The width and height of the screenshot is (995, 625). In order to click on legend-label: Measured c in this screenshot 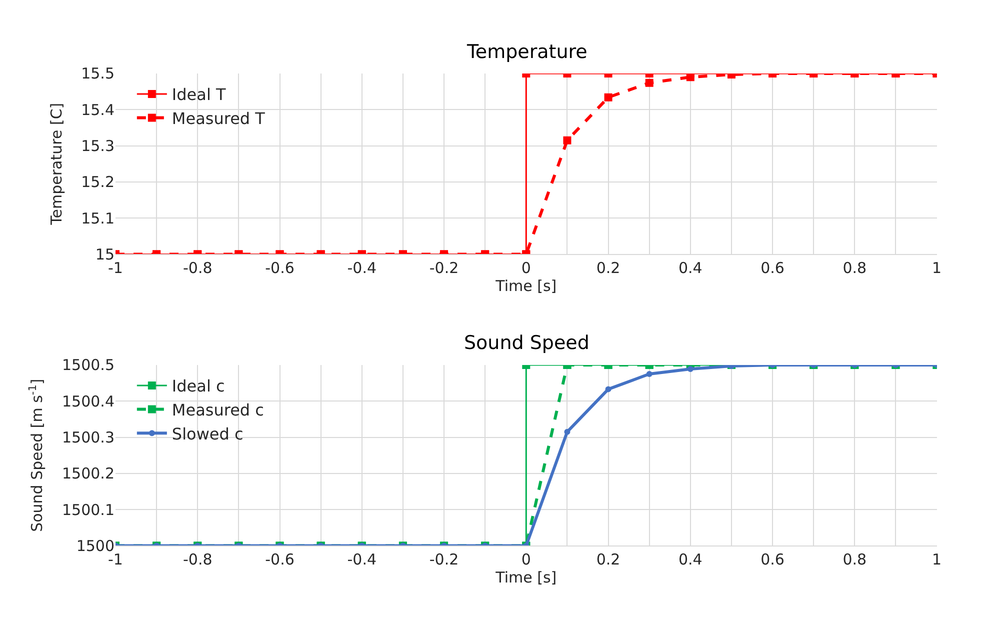, I will do `click(218, 410)`.